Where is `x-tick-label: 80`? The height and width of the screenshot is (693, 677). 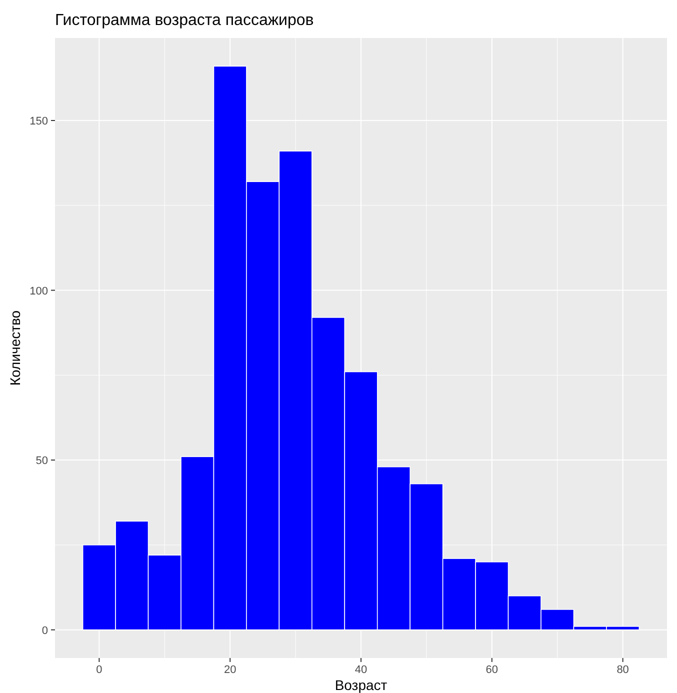
x-tick-label: 80 is located at coordinates (622, 670).